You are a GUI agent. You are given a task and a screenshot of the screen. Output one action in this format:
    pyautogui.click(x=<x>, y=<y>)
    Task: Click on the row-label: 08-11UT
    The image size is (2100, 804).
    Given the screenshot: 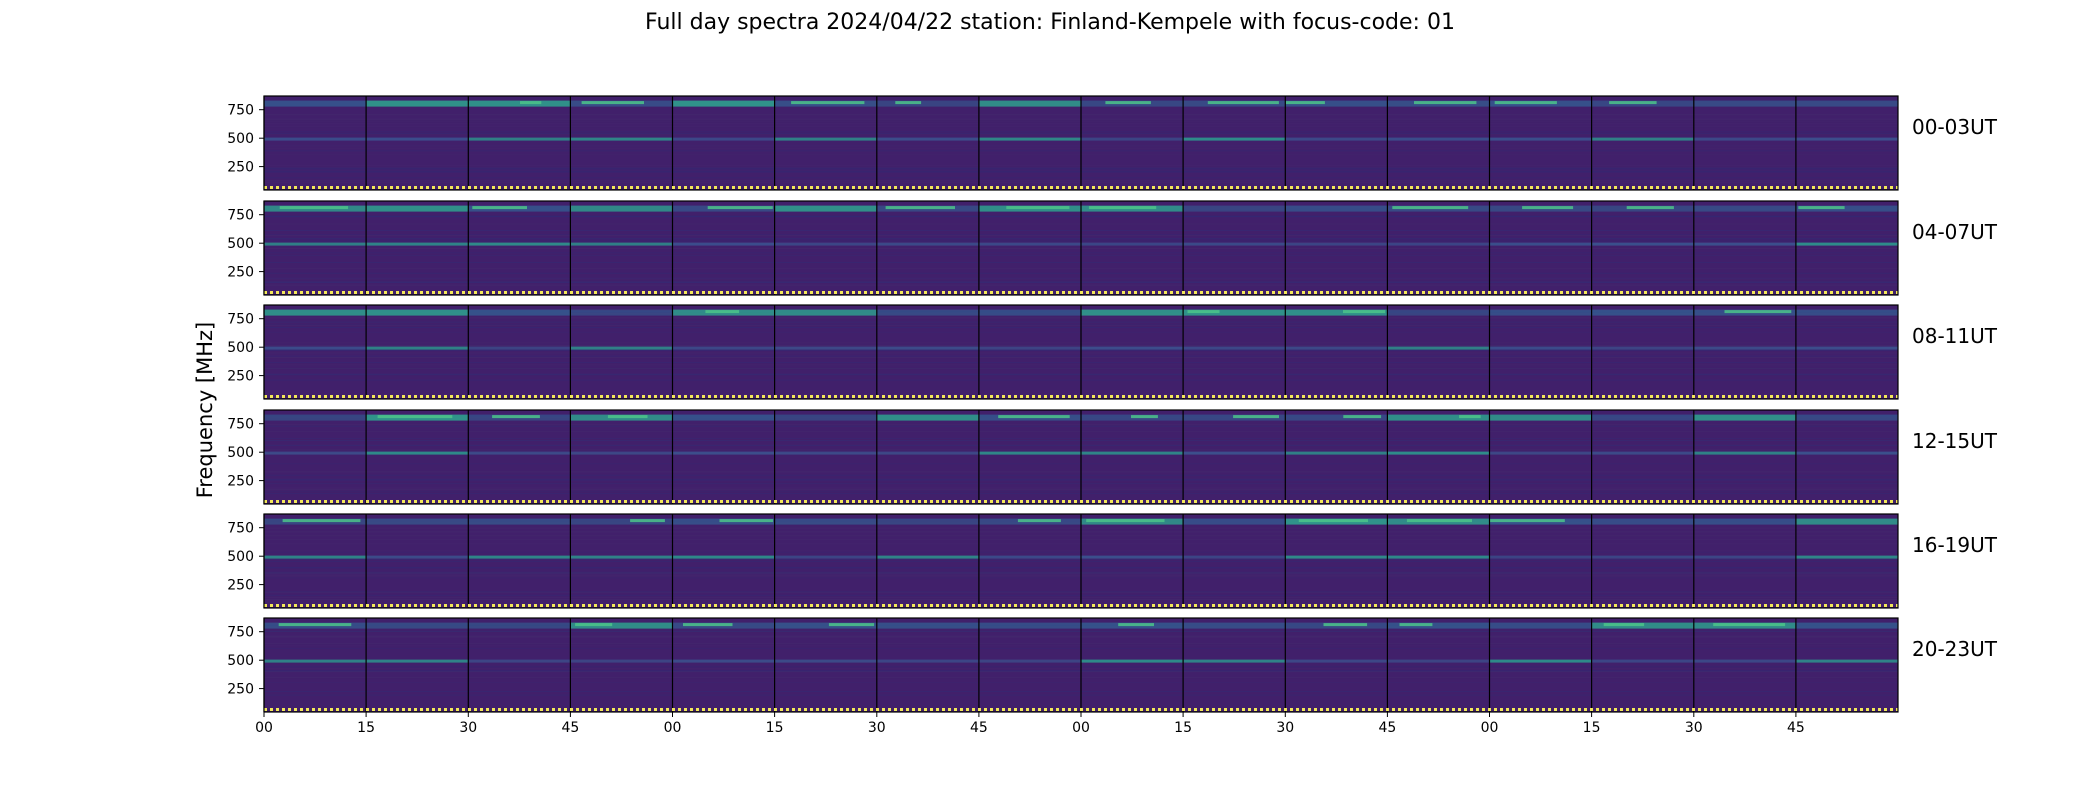 What is the action you would take?
    pyautogui.click(x=1955, y=336)
    